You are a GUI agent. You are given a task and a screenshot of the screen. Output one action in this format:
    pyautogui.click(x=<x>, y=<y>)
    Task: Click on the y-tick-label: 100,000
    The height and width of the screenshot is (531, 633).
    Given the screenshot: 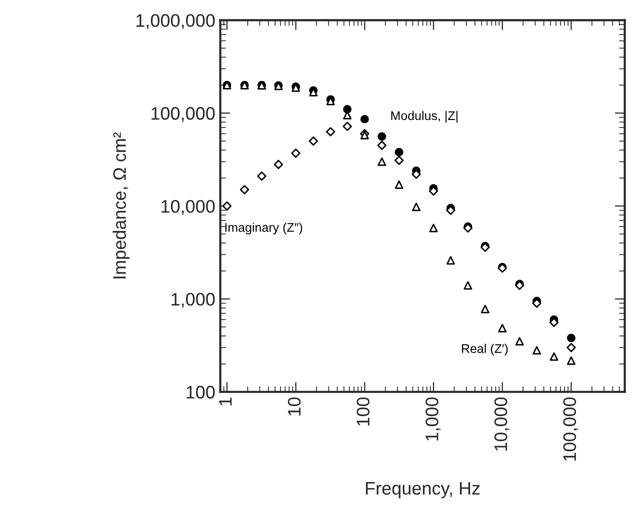 What is the action you would take?
    pyautogui.click(x=183, y=114)
    